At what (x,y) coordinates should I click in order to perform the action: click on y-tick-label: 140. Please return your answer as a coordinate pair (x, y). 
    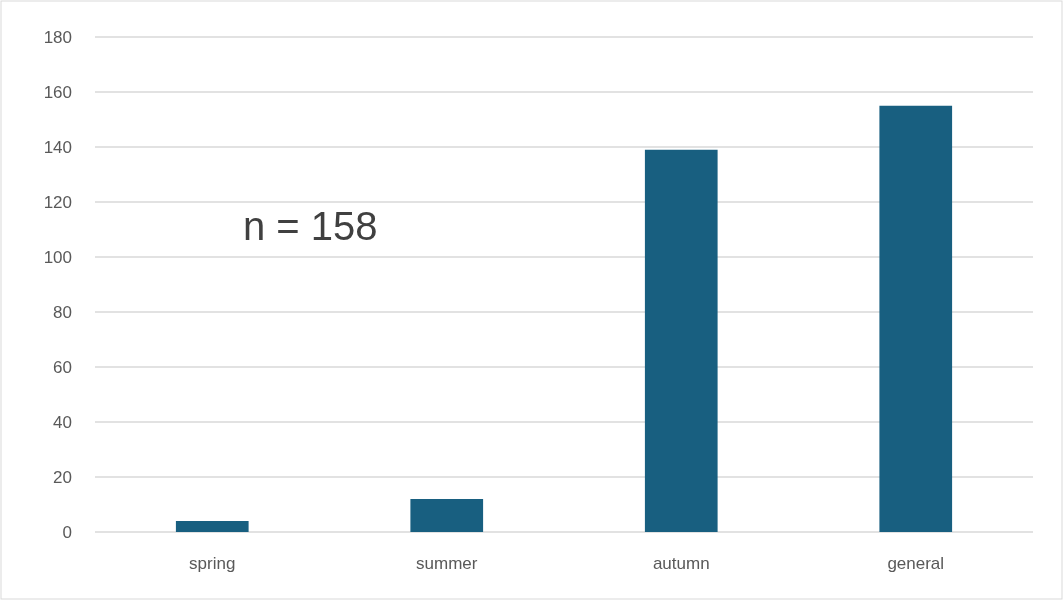
    Looking at the image, I should click on (57, 147).